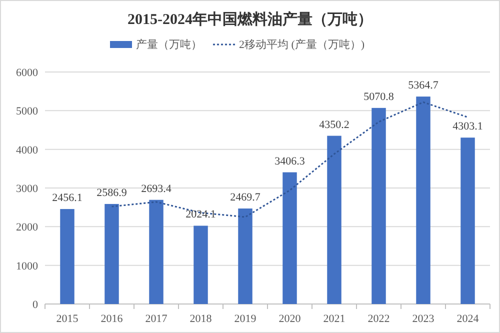  I want to click on data-label: 2024.1, so click(201, 214).